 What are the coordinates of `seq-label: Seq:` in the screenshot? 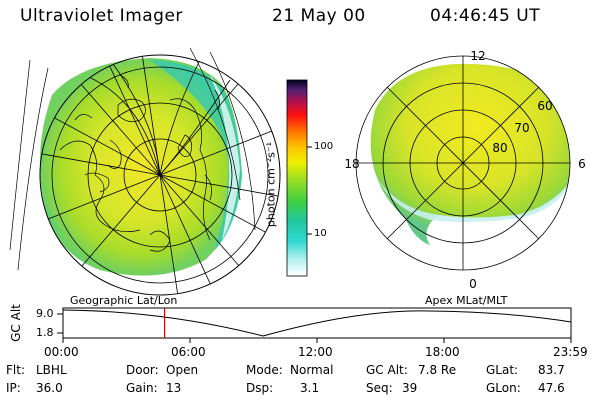 It's located at (379, 388).